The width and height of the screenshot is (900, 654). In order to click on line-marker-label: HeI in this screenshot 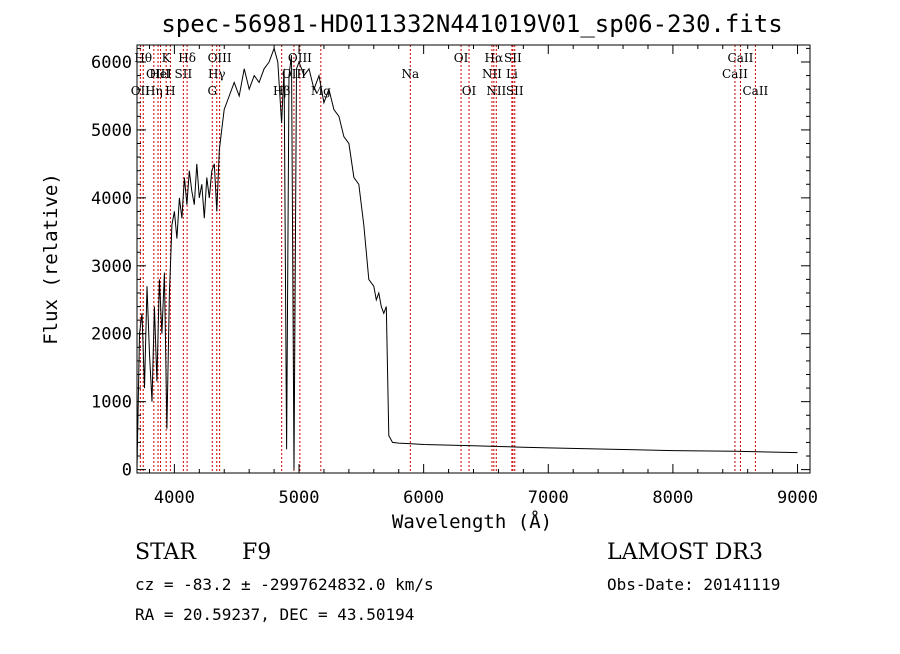, I will do `click(160, 74)`.